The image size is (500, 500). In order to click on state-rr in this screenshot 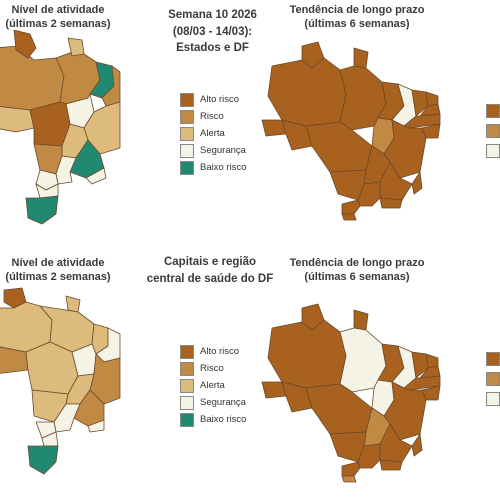, I will do `click(25, 44)`.